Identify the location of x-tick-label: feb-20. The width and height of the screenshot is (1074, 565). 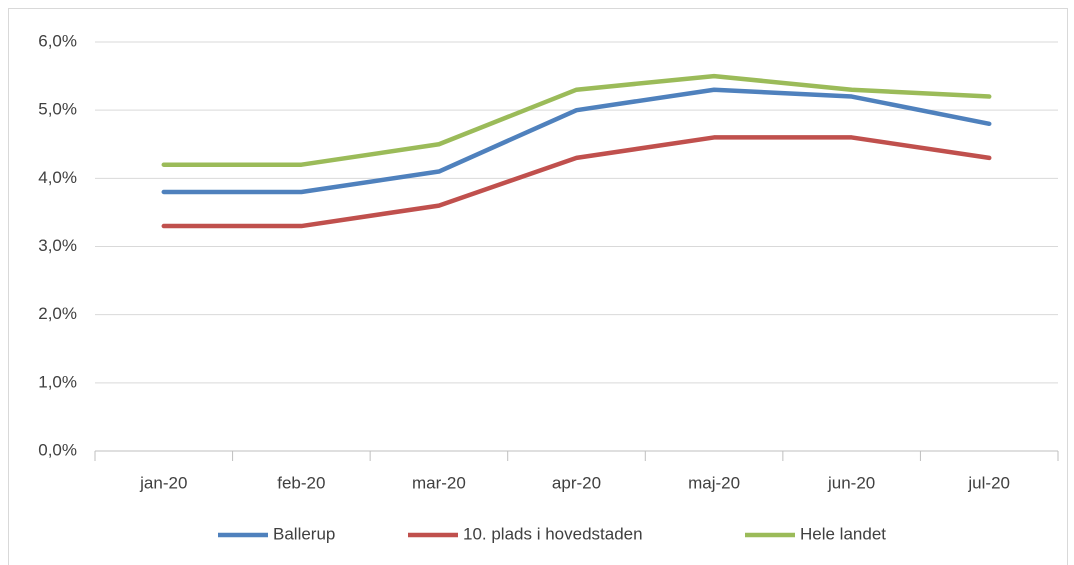
(301, 482).